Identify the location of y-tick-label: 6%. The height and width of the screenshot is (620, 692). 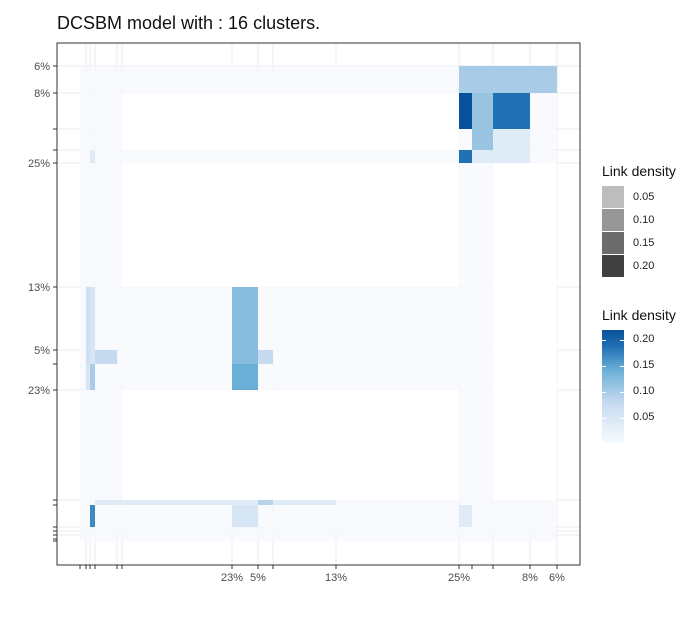
(42, 67).